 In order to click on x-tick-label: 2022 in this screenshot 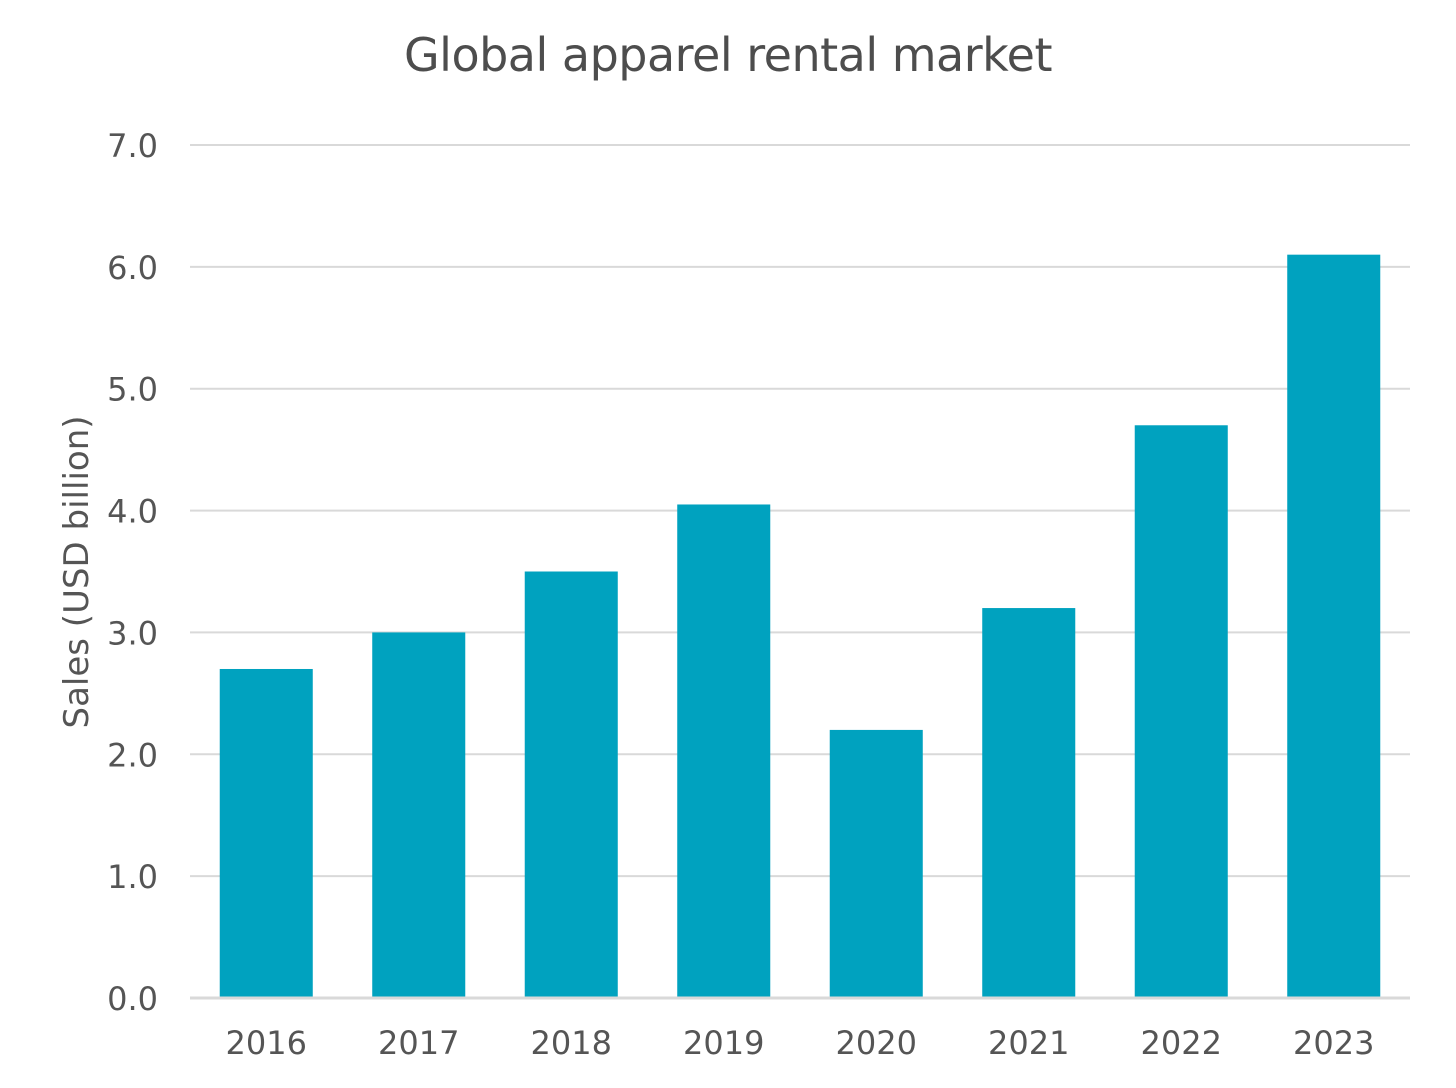, I will do `click(1181, 1043)`.